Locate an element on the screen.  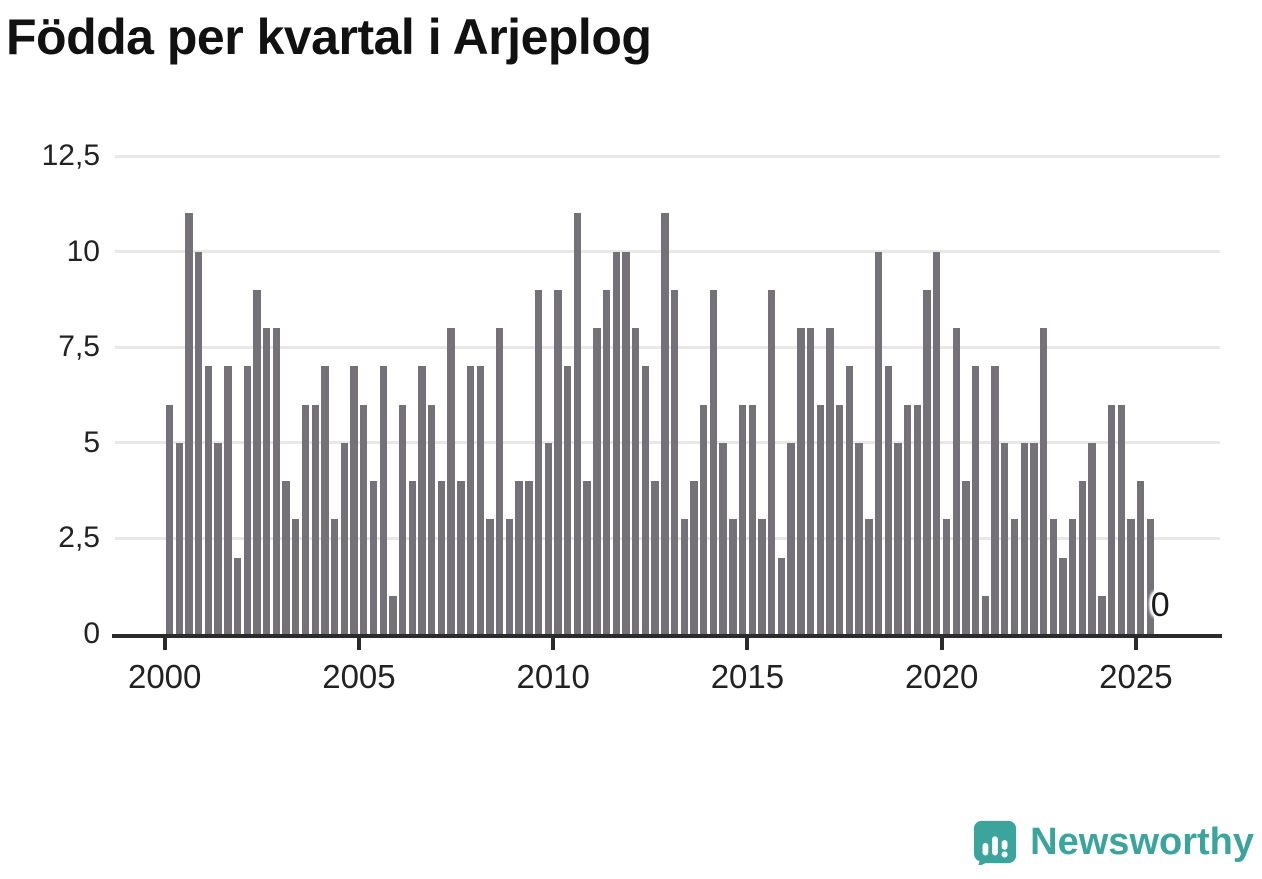
bar-2012-q2 is located at coordinates (645, 500).